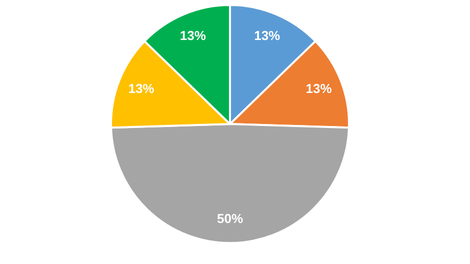  Describe the element at coordinates (230, 218) in the screenshot. I see `data-label: 50%` at that location.